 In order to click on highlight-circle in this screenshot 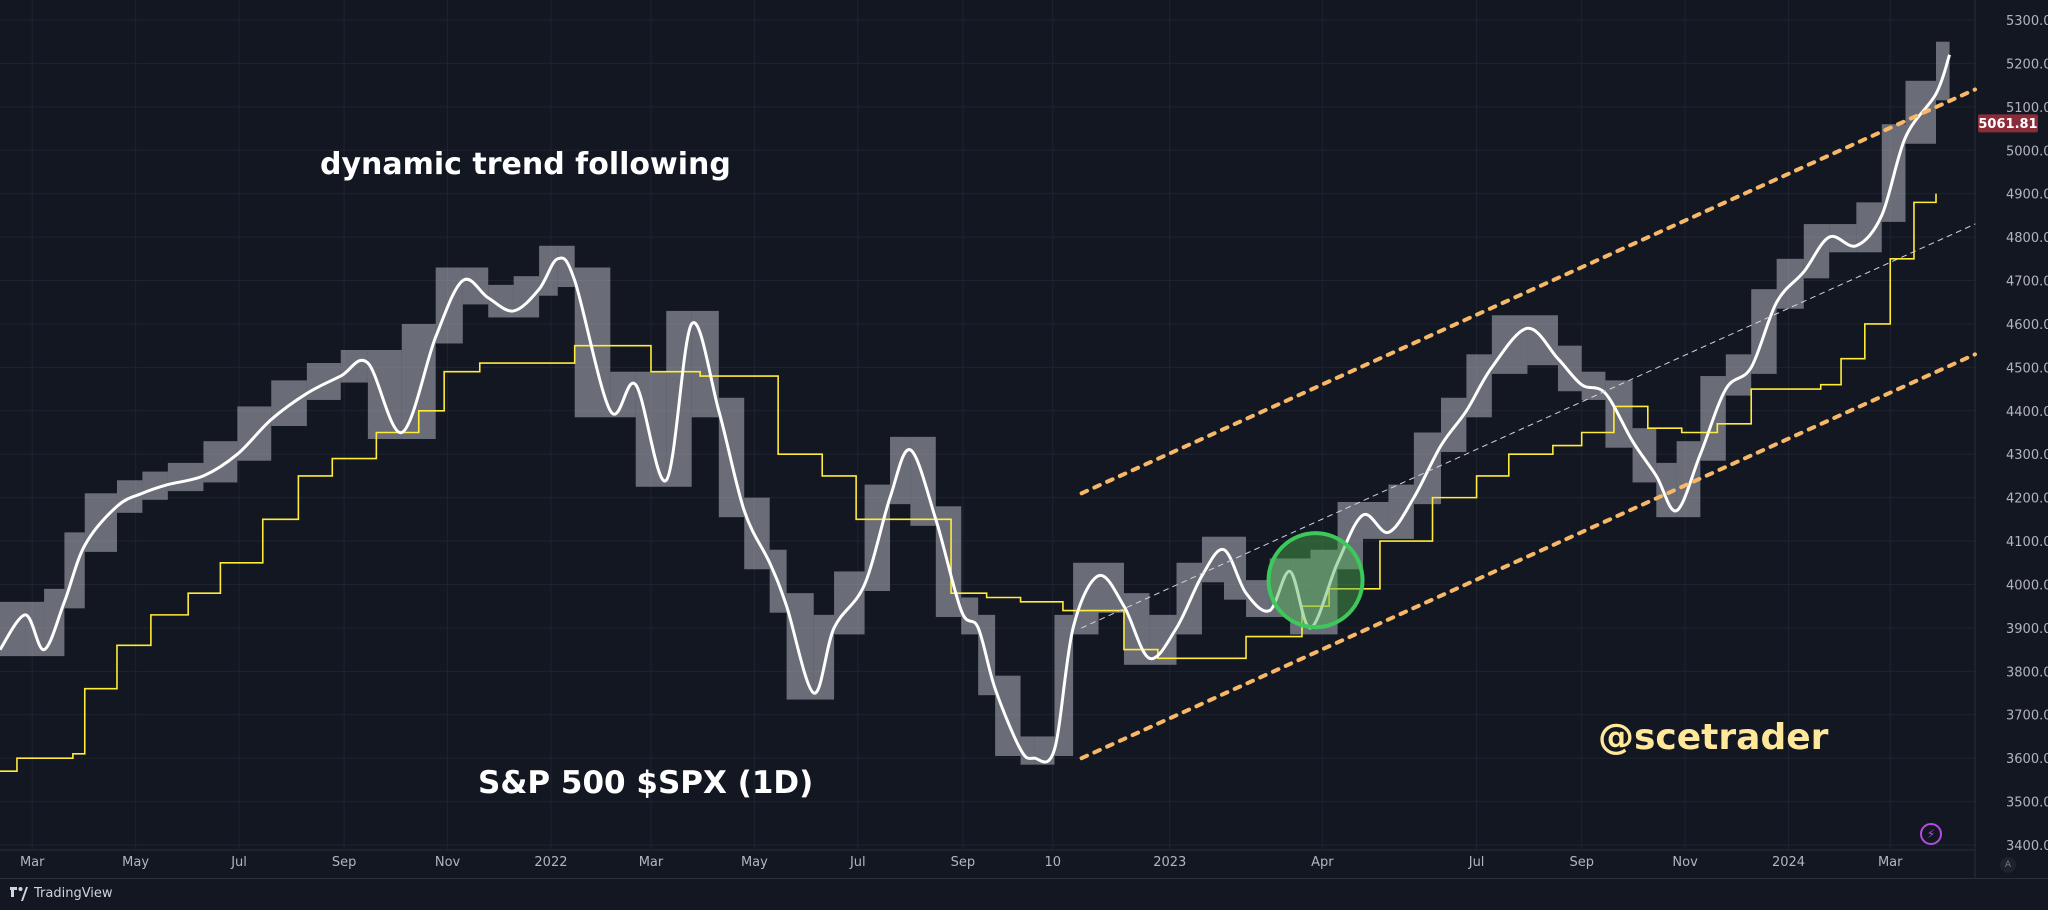, I will do `click(1315, 580)`.